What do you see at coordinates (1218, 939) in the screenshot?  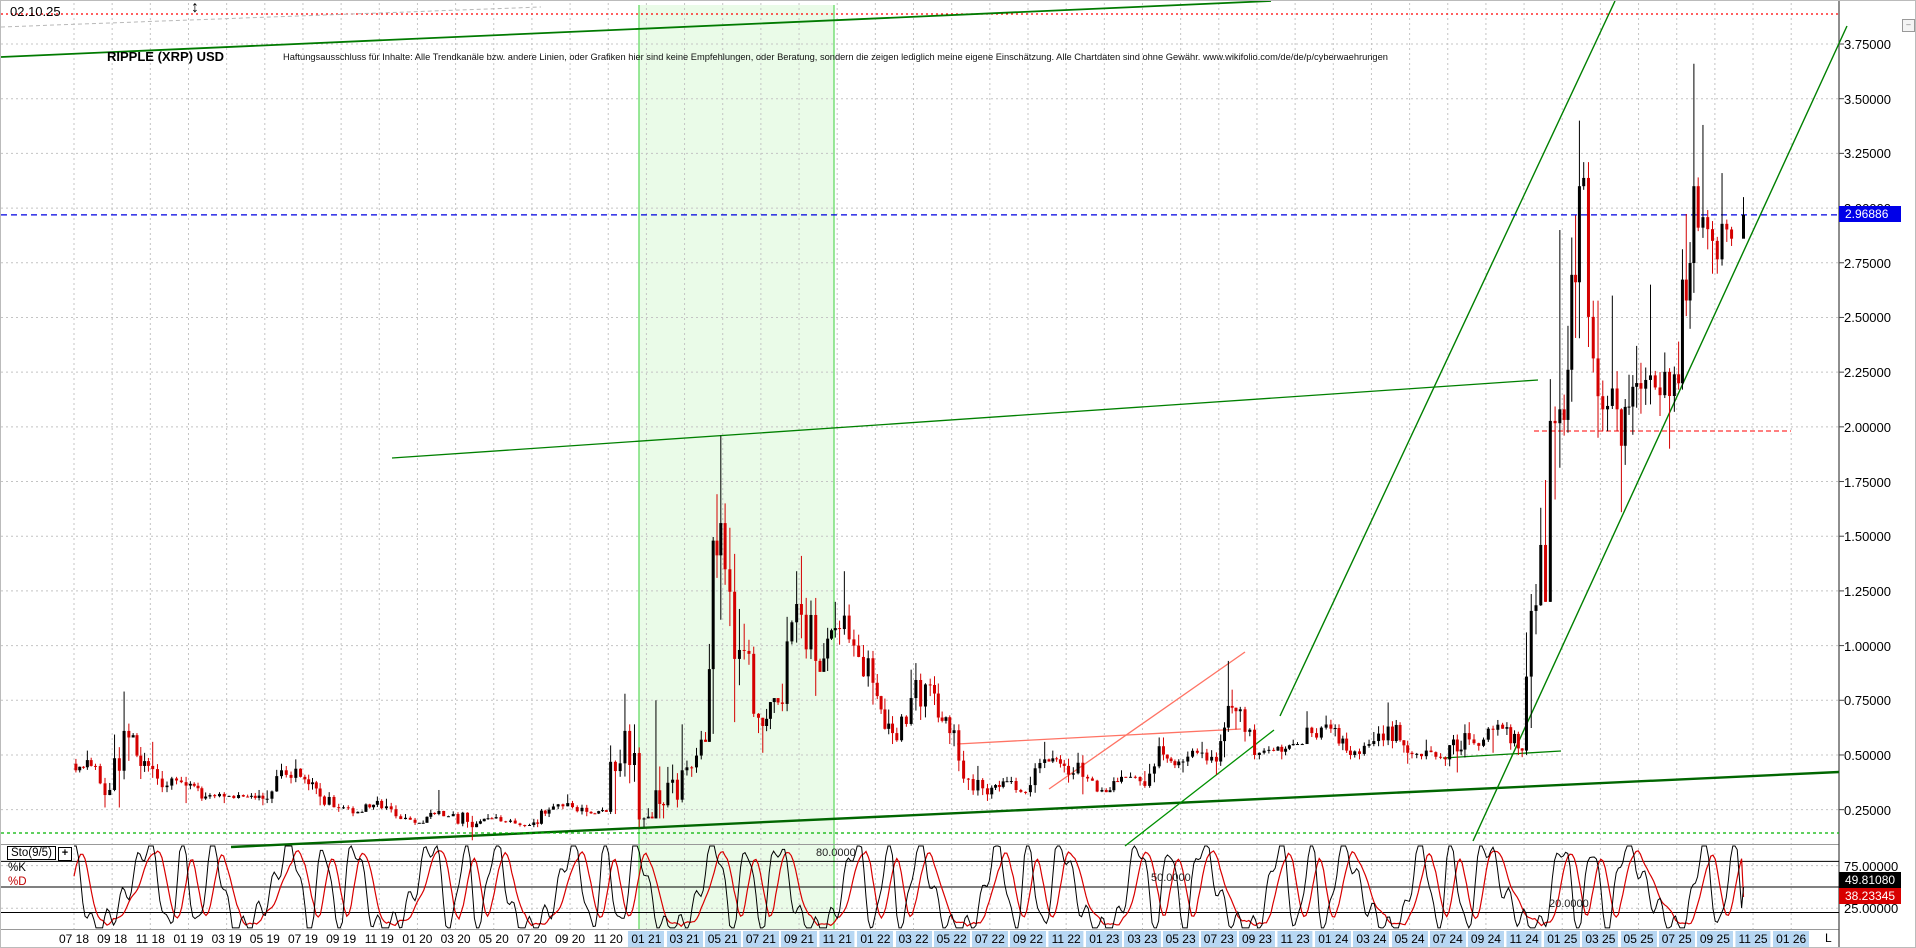 I see `date-axis-label: 07 23` at bounding box center [1218, 939].